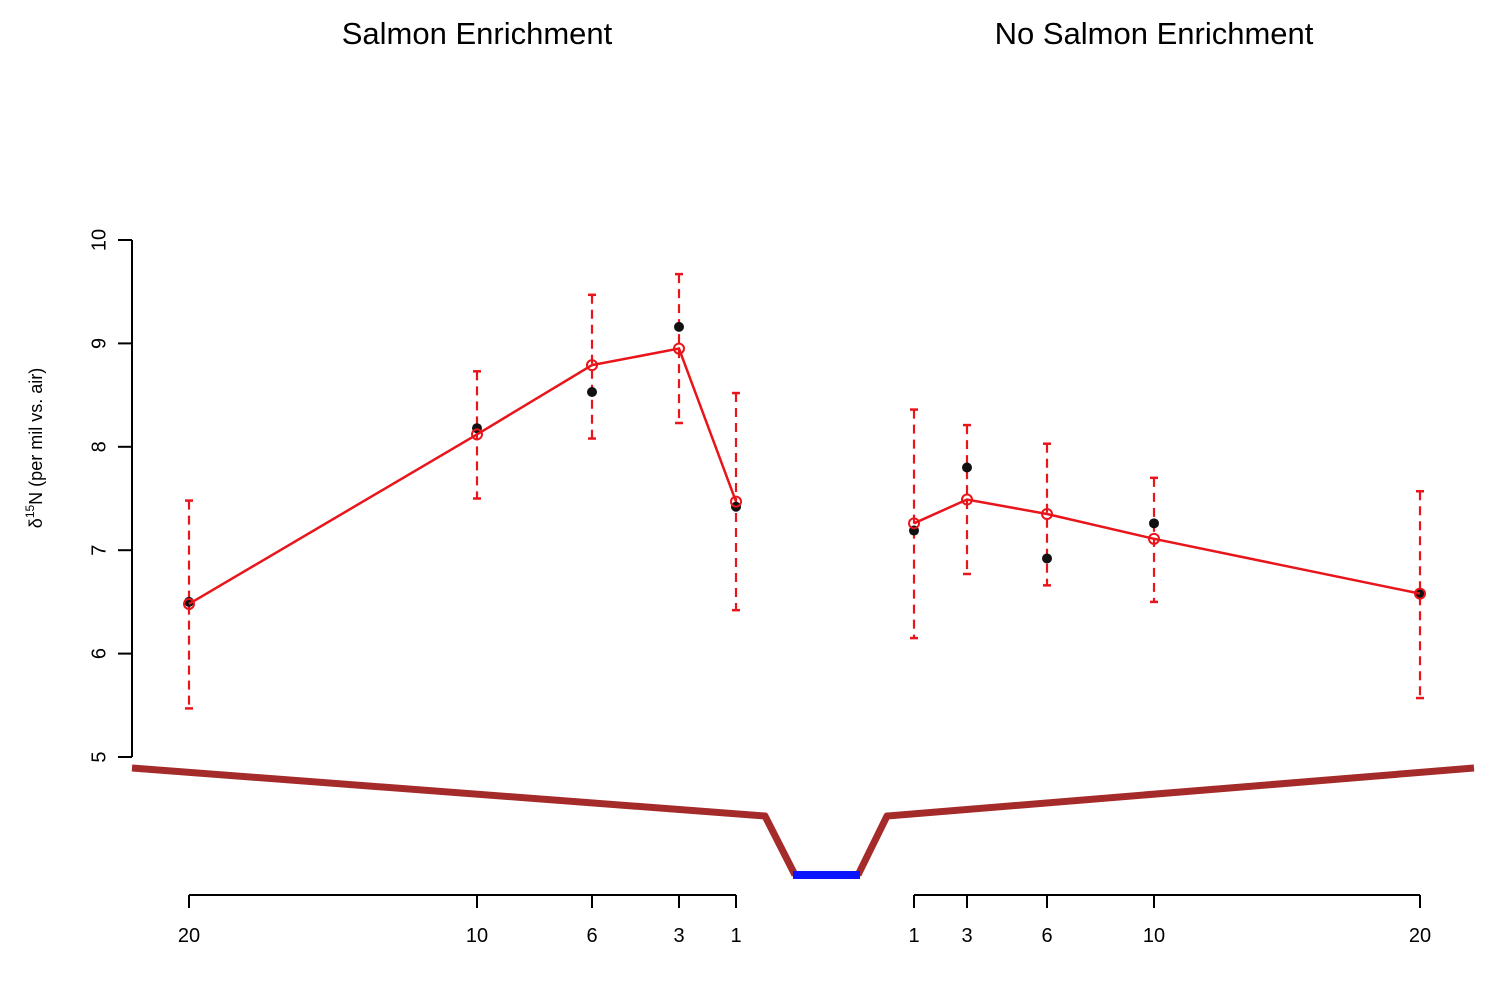 The width and height of the screenshot is (1500, 1000). I want to click on left-bank, so click(465, 820).